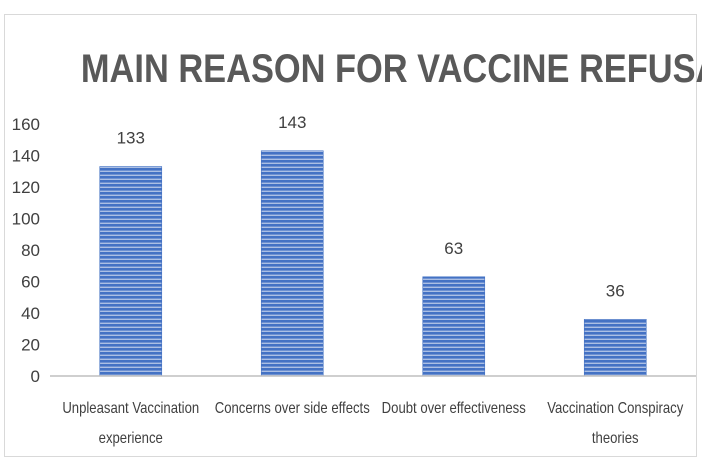 This screenshot has width=702, height=461. What do you see at coordinates (30, 313) in the screenshot?
I see `y-tick-label: 40` at bounding box center [30, 313].